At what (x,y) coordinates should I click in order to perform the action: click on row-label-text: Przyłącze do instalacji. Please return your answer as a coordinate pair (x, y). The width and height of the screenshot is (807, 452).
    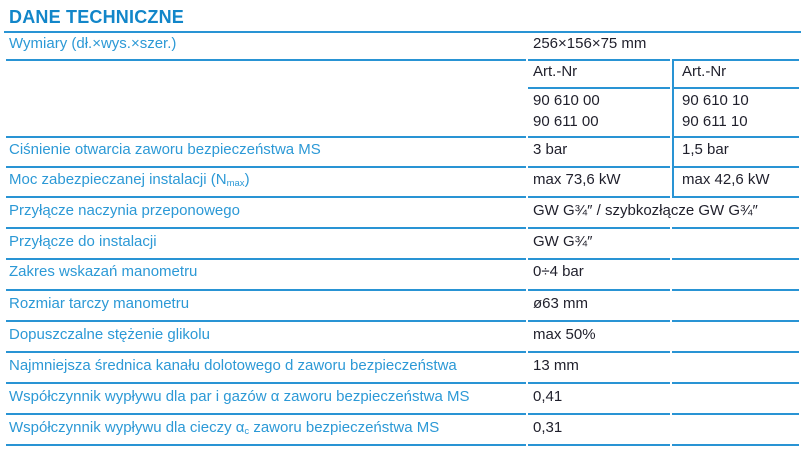
    Looking at the image, I should click on (83, 241).